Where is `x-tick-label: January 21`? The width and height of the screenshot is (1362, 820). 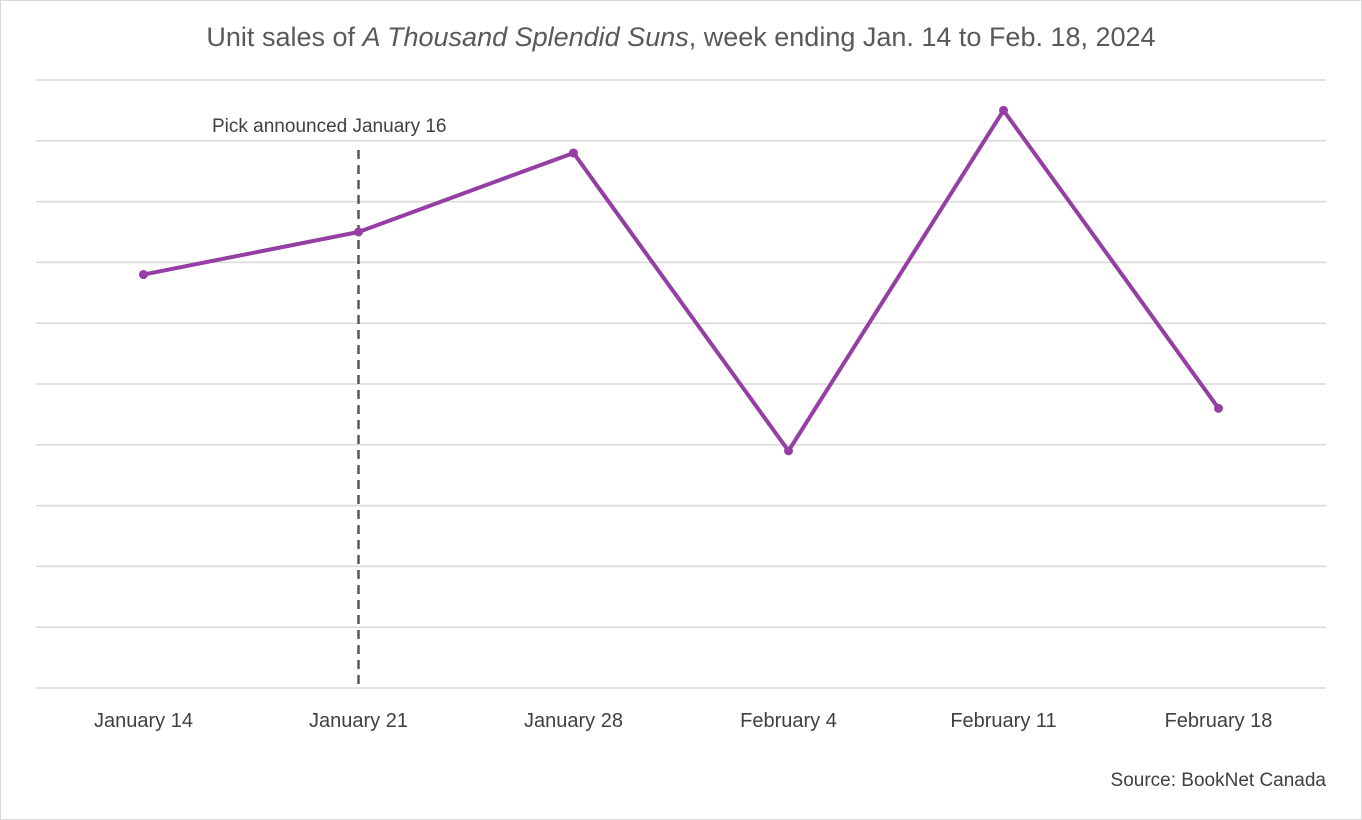
x-tick-label: January 21 is located at coordinates (358, 721).